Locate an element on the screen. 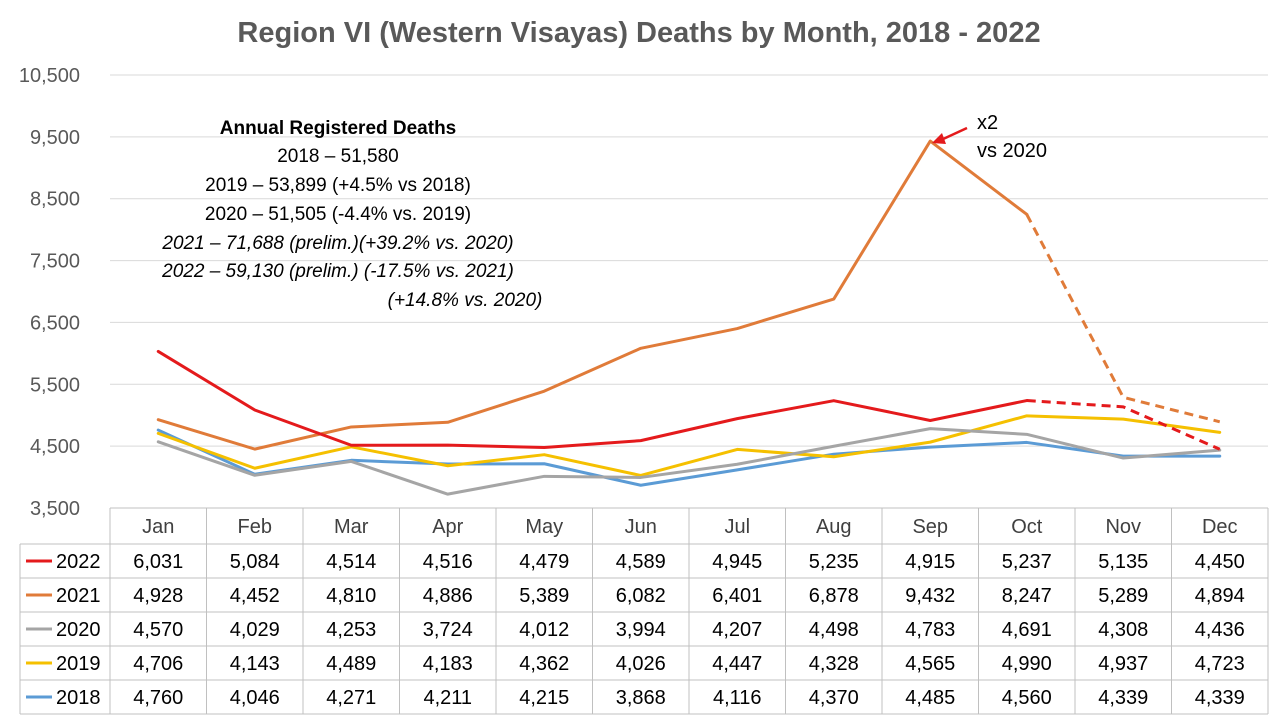  x-tick-label: Sep is located at coordinates (930, 527).